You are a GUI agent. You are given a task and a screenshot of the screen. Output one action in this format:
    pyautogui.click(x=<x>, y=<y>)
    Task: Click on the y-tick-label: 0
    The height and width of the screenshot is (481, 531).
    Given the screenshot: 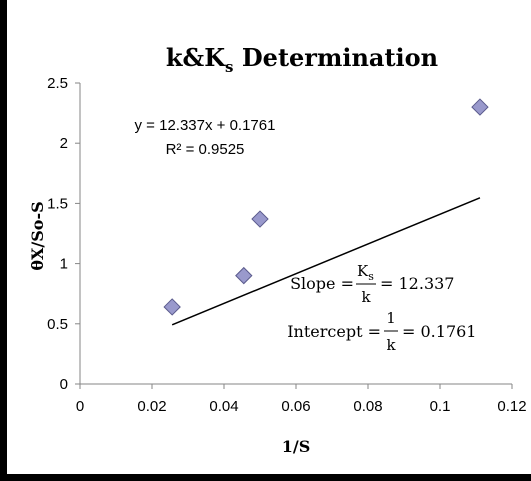 What is the action you would take?
    pyautogui.click(x=64, y=384)
    